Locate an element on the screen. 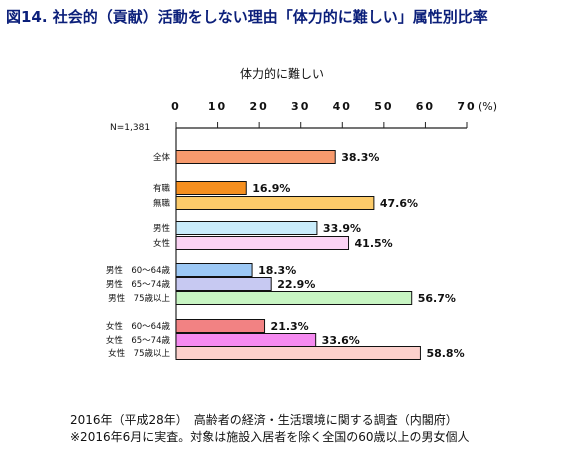 This screenshot has width=570, height=457. bar-value-label: 33.9% is located at coordinates (342, 228).